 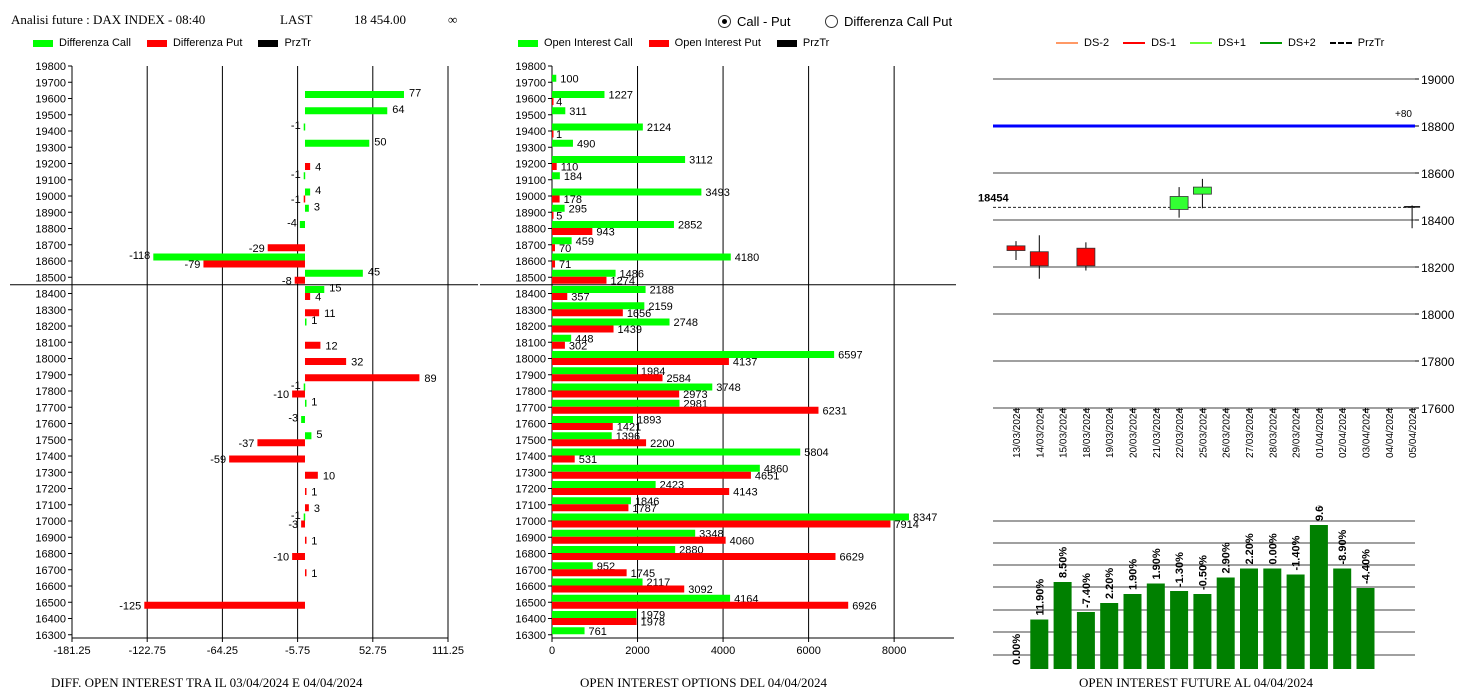 What do you see at coordinates (643, 574) in the screenshot?
I see `bar-label: 1745` at bounding box center [643, 574].